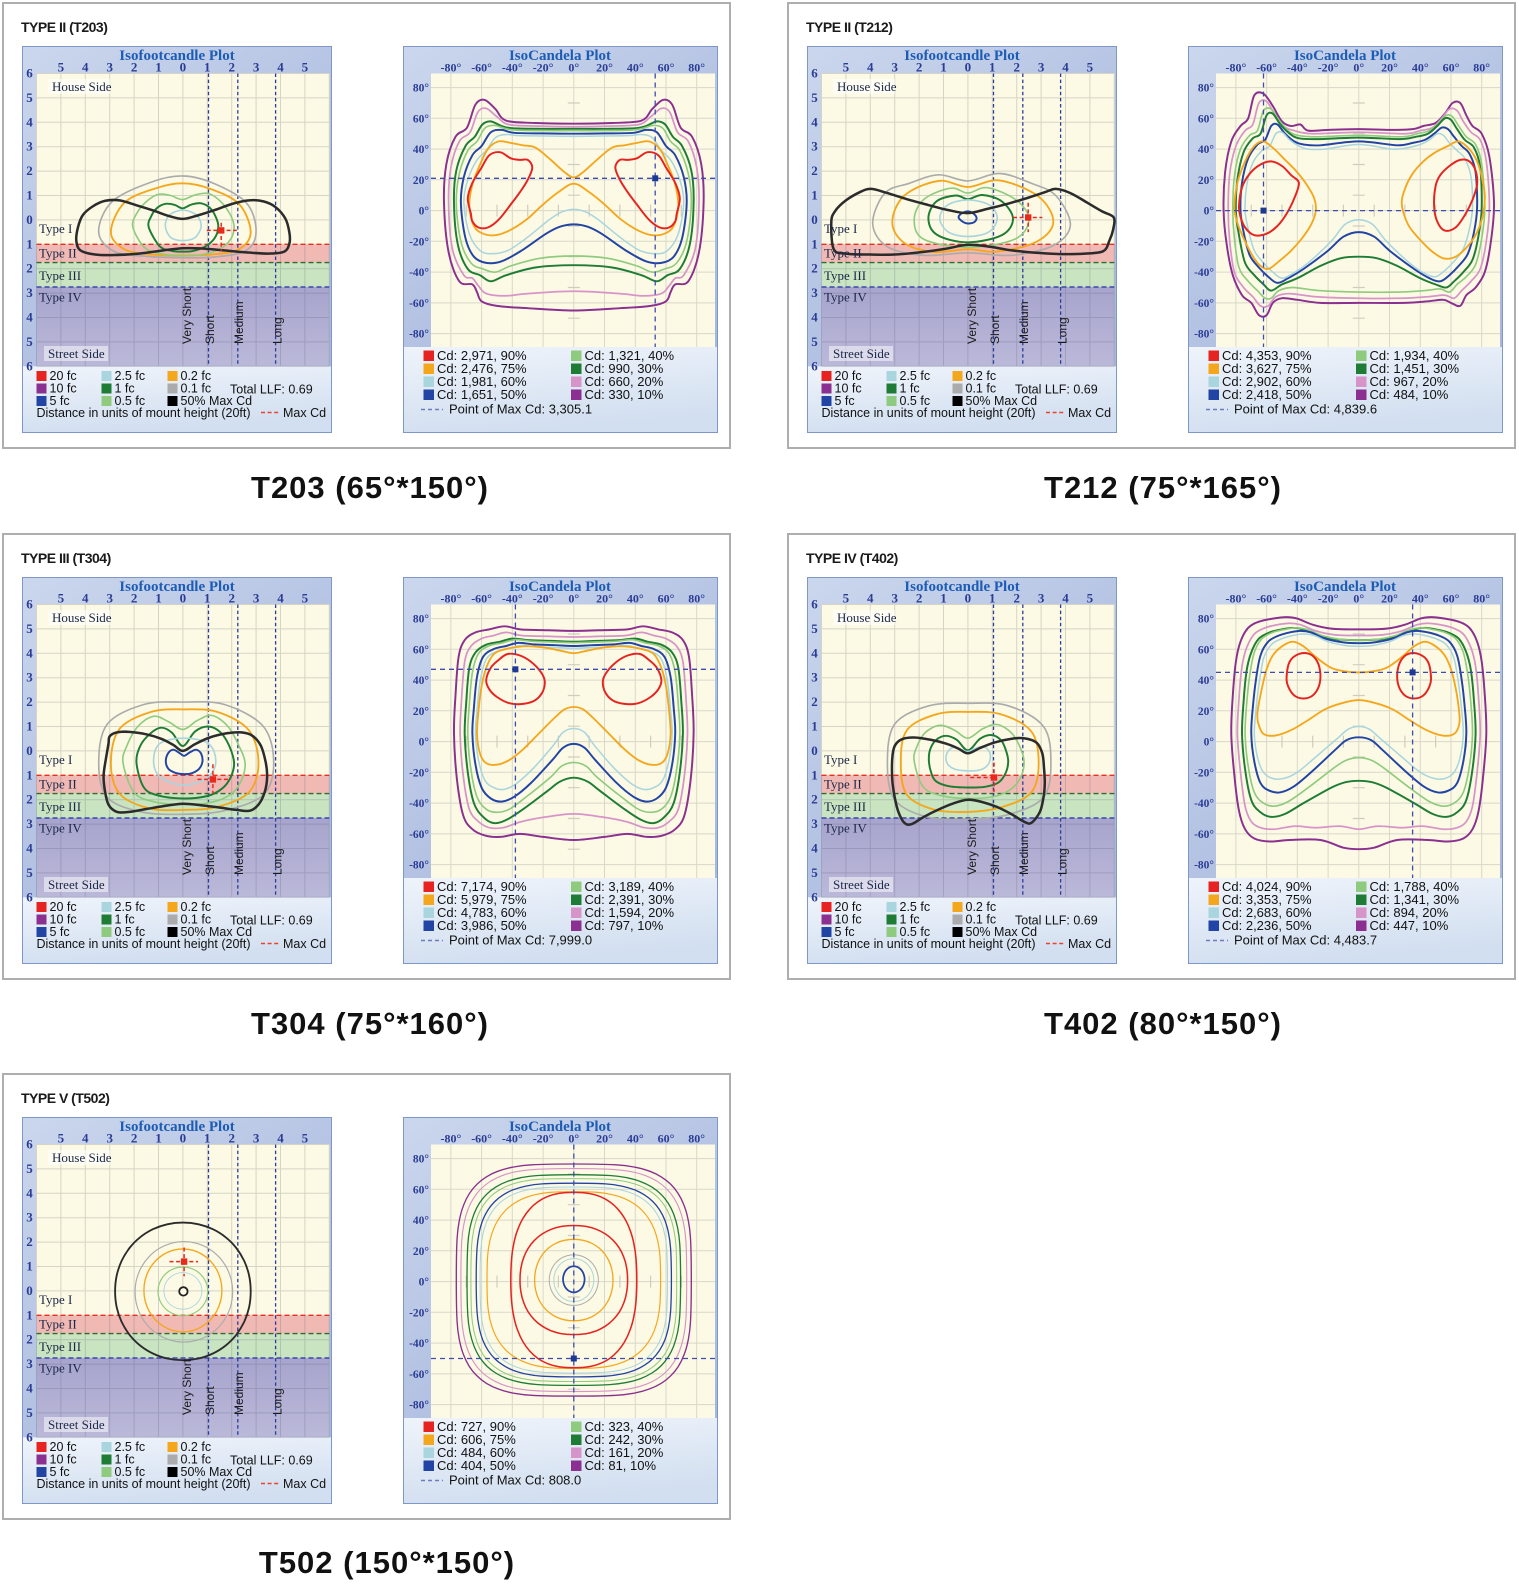 Image resolution: width=1519 pixels, height=1584 pixels. What do you see at coordinates (1002, 932) in the screenshot?
I see `svg-text: 50% Max Cd` at bounding box center [1002, 932].